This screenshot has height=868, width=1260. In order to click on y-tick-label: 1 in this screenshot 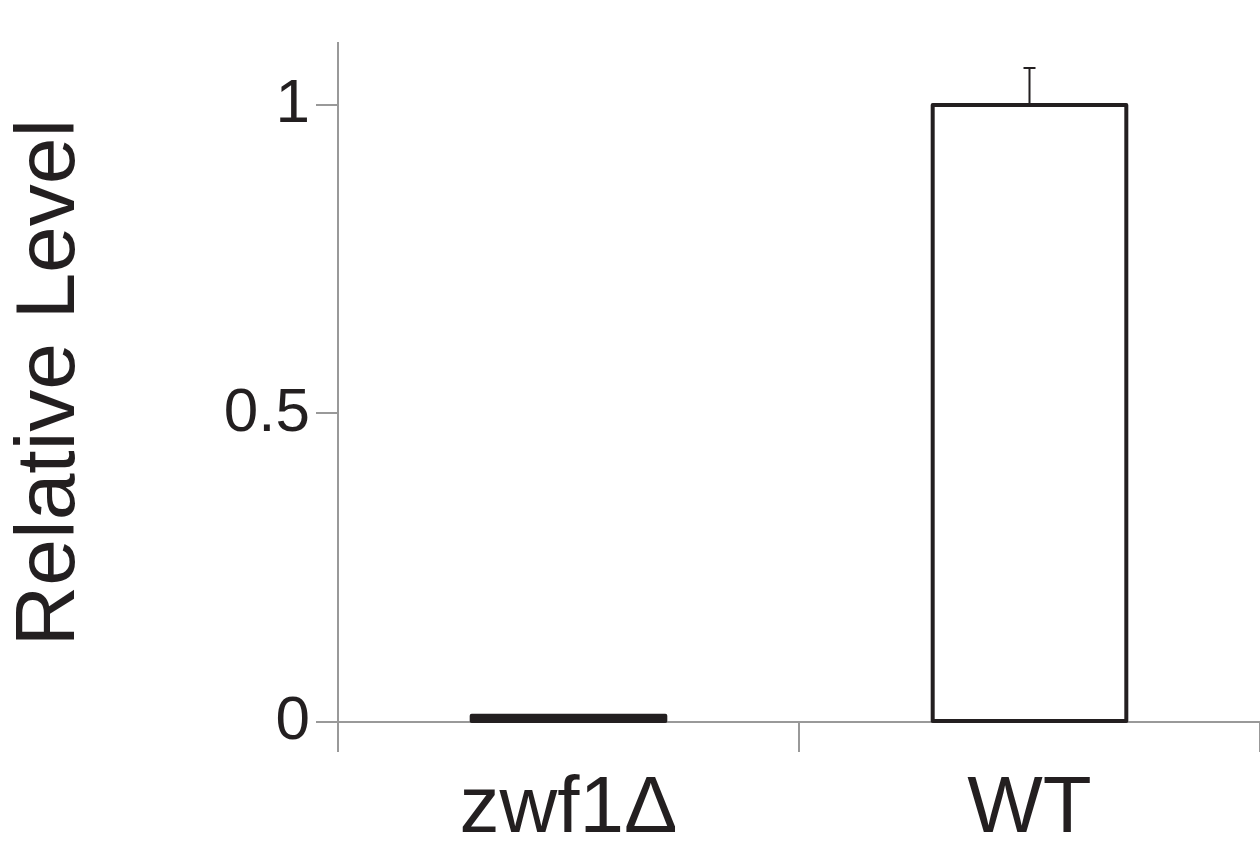, I will do `click(292, 100)`.